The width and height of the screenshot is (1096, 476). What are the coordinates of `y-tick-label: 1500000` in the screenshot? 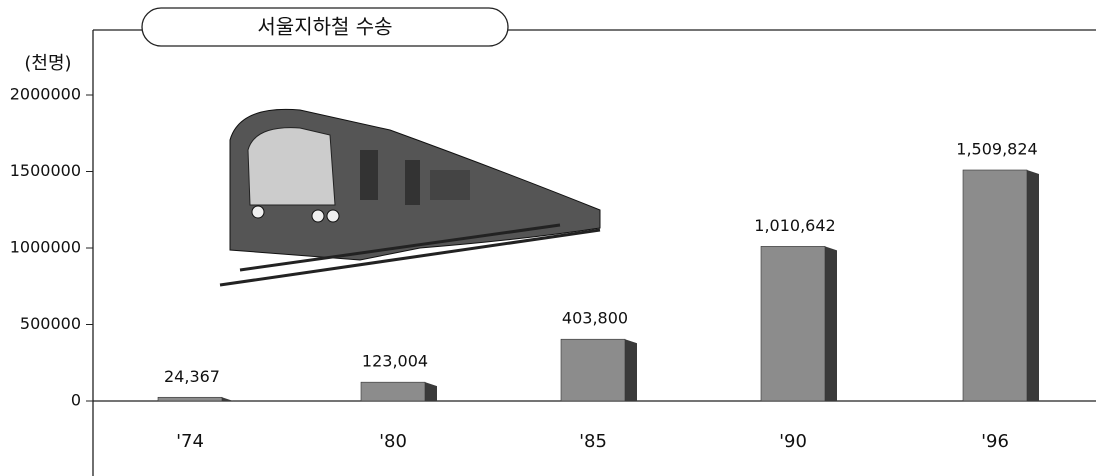 It's located at (45, 170).